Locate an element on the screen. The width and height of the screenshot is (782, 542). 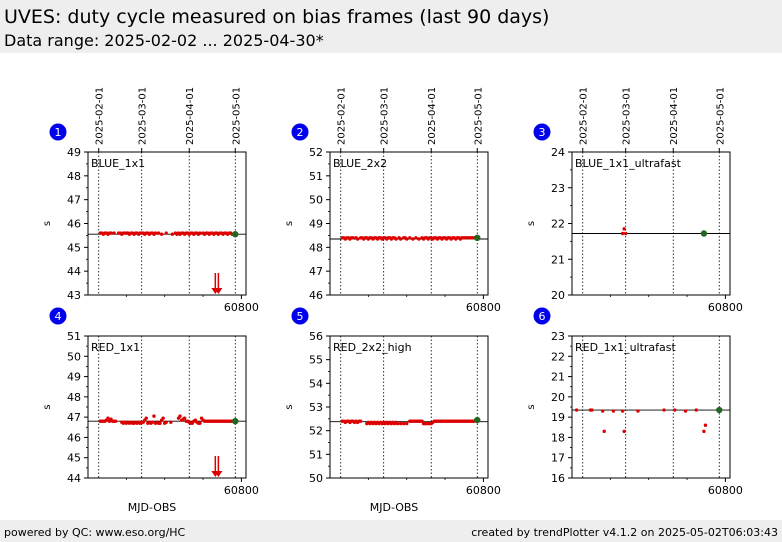
panel-number-label: 4 is located at coordinates (58, 316).